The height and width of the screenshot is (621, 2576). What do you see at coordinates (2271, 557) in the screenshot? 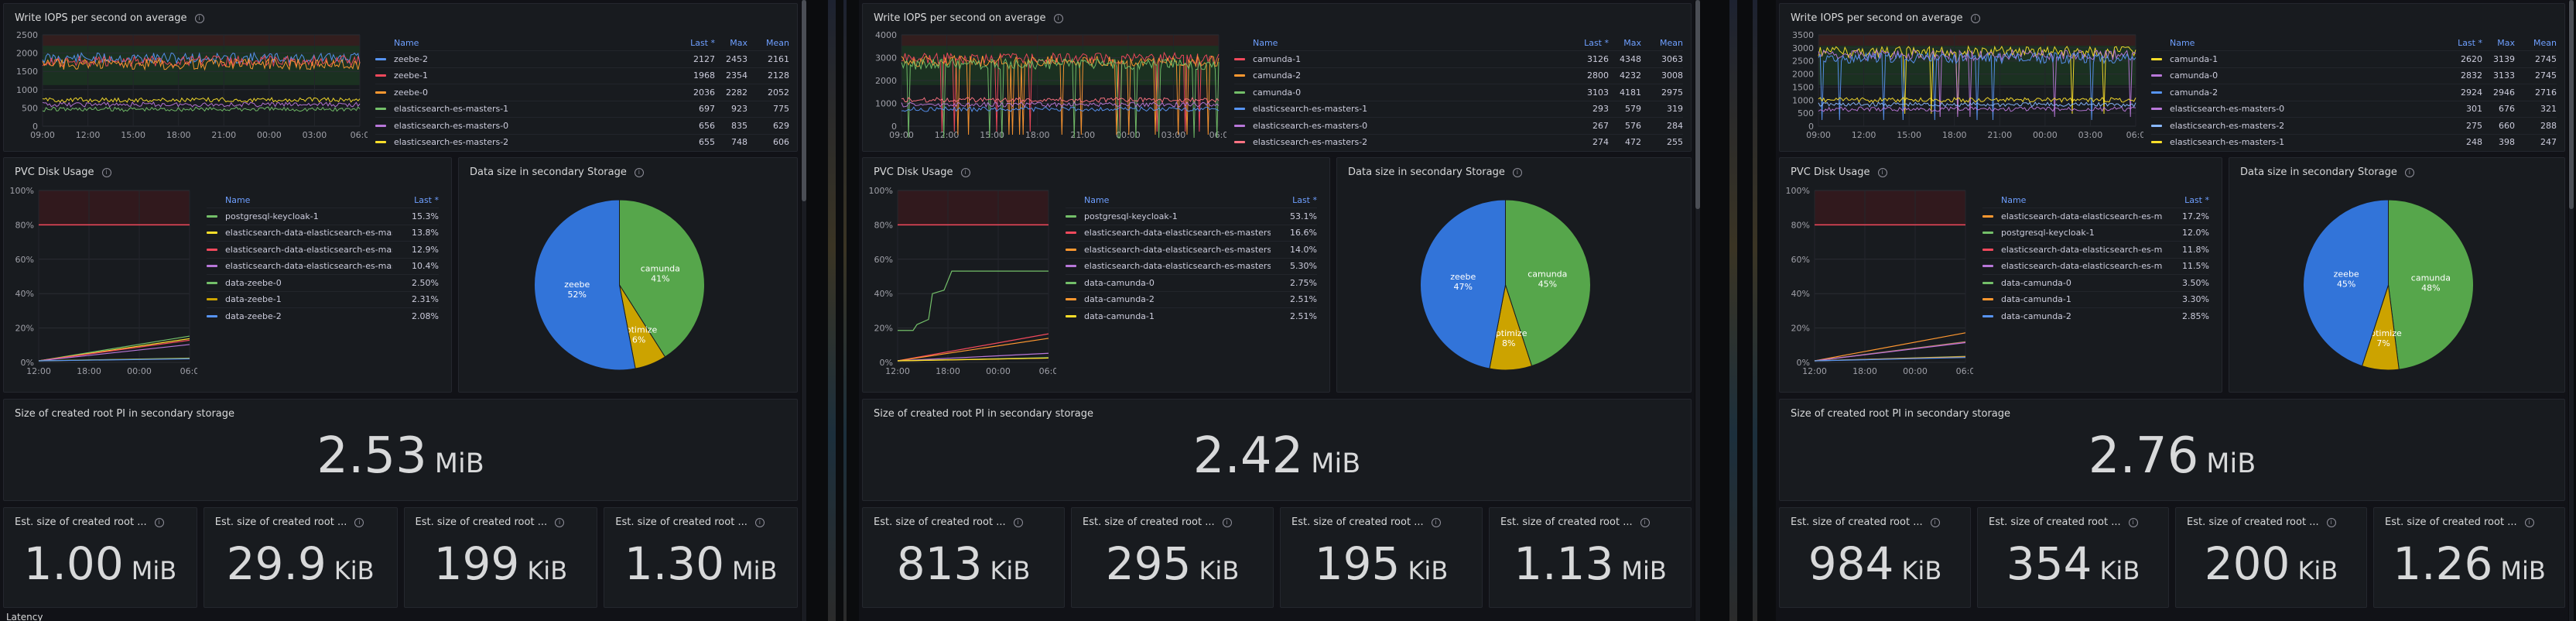
I see `est-size-panel: Est. size of created root ... i 200 KiB` at bounding box center [2271, 557].